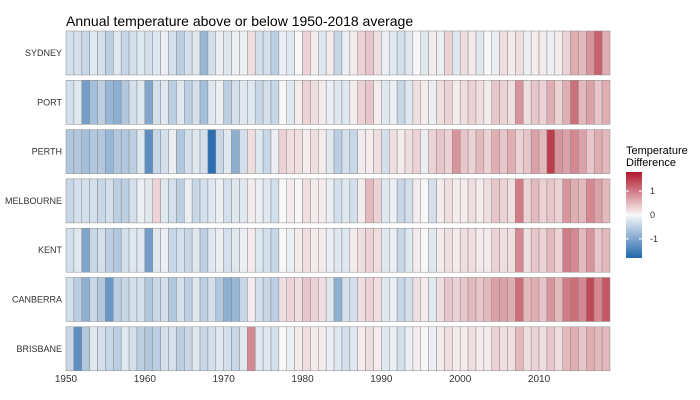 This screenshot has height=400, width=700. I want to click on heatmap-cell-brisbane-2013, so click(566, 349).